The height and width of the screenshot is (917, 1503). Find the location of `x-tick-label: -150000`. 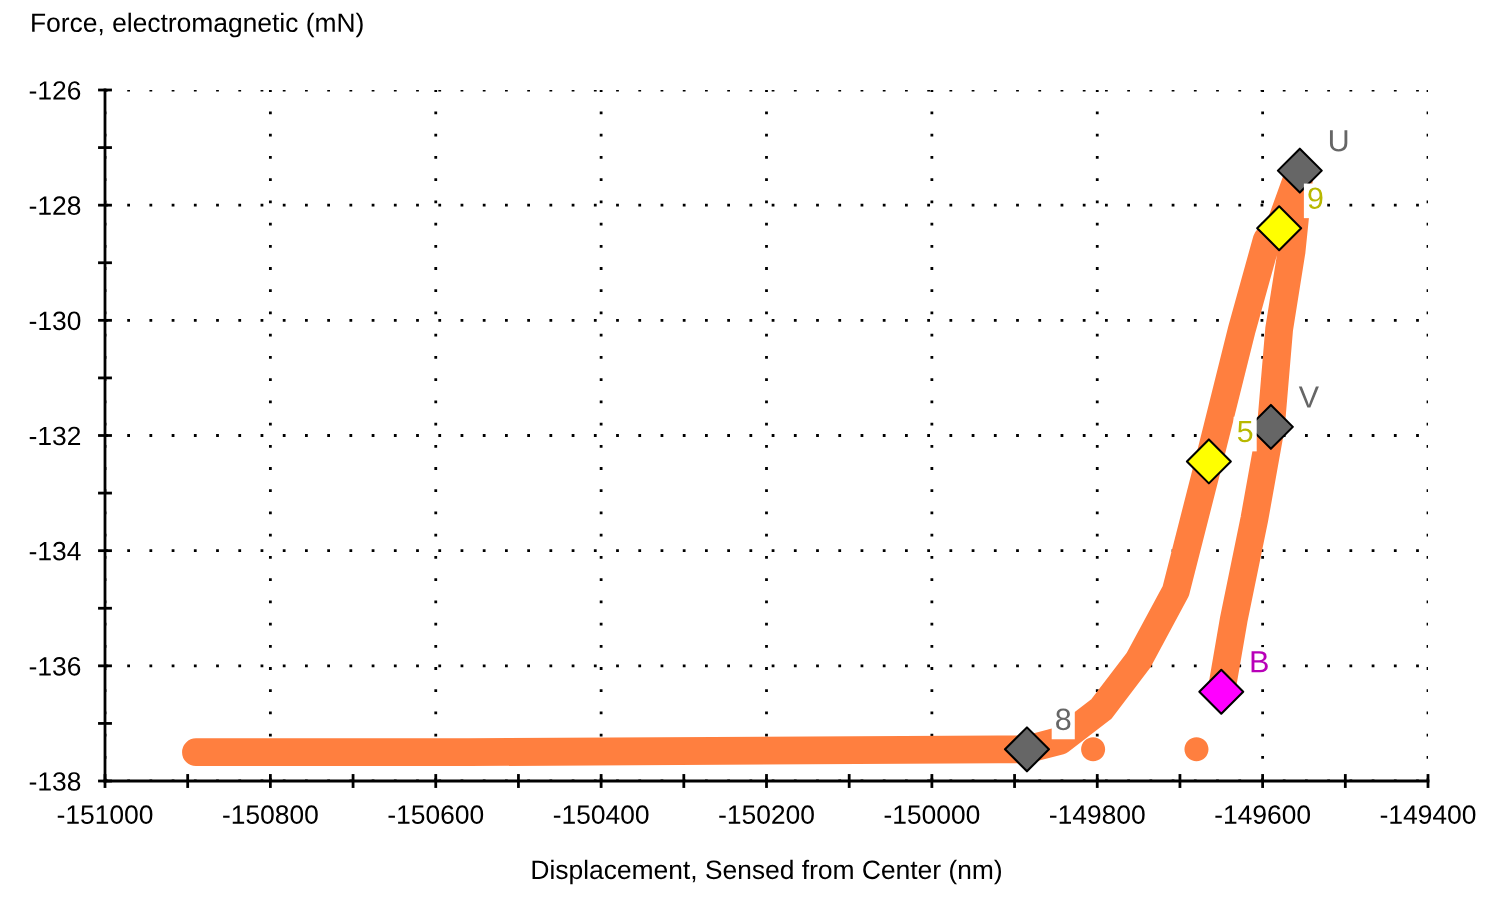

x-tick-label: -150000 is located at coordinates (932, 814).